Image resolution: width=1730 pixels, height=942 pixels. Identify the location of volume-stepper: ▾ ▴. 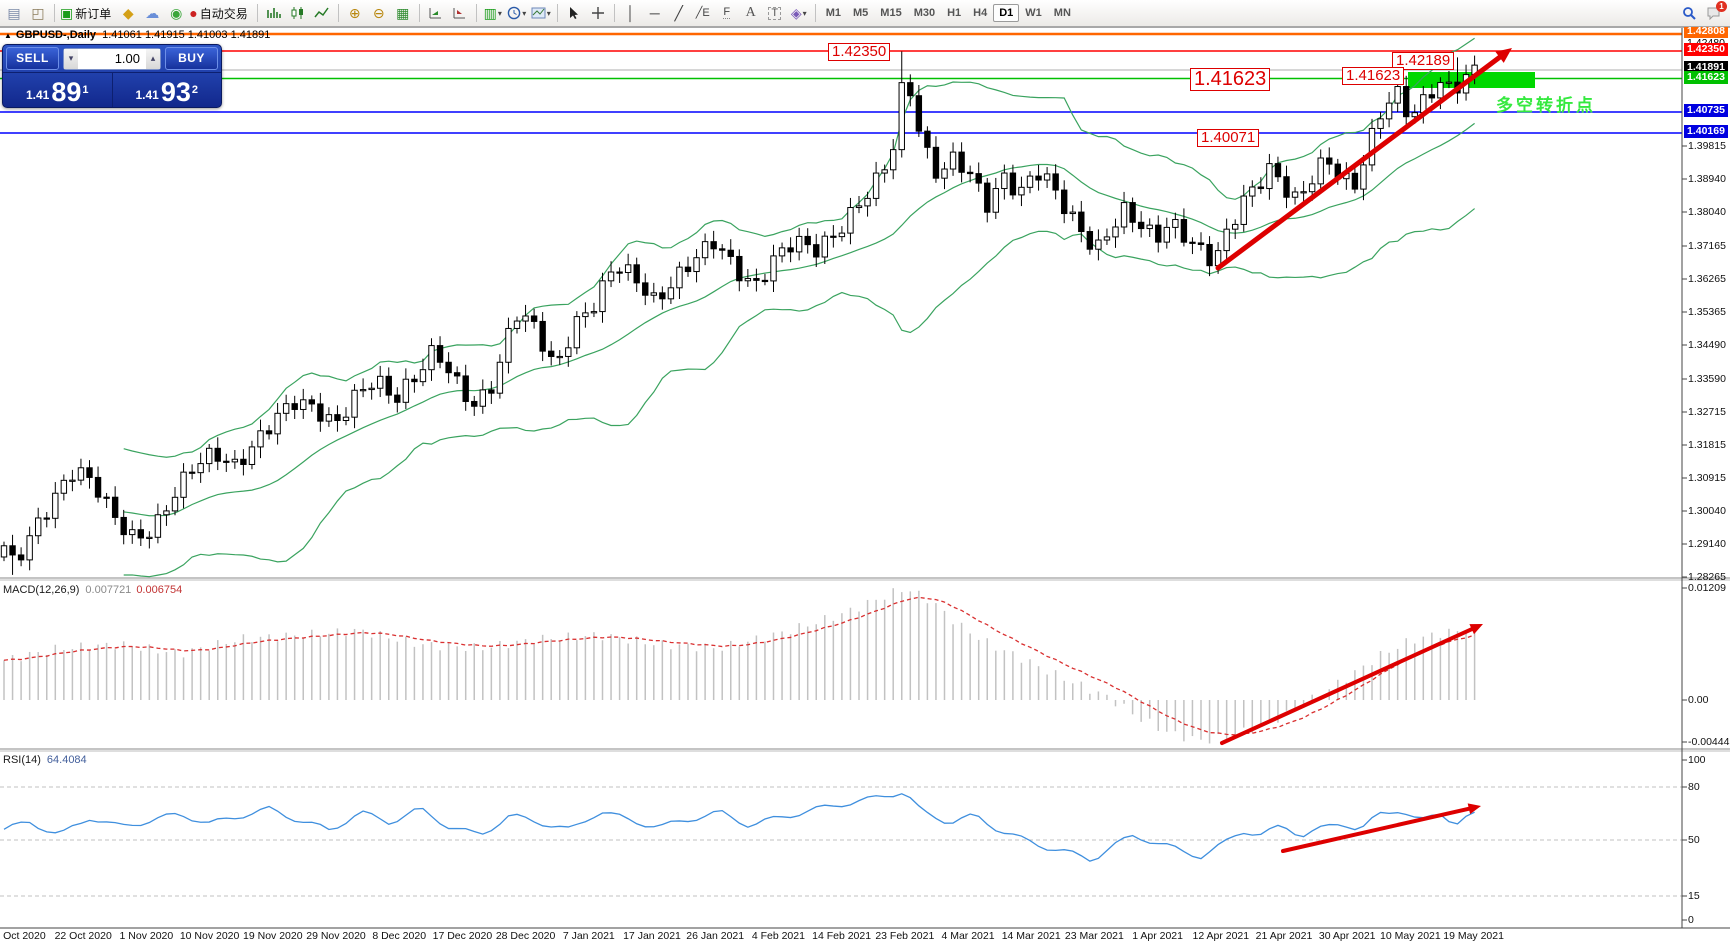
(112, 58).